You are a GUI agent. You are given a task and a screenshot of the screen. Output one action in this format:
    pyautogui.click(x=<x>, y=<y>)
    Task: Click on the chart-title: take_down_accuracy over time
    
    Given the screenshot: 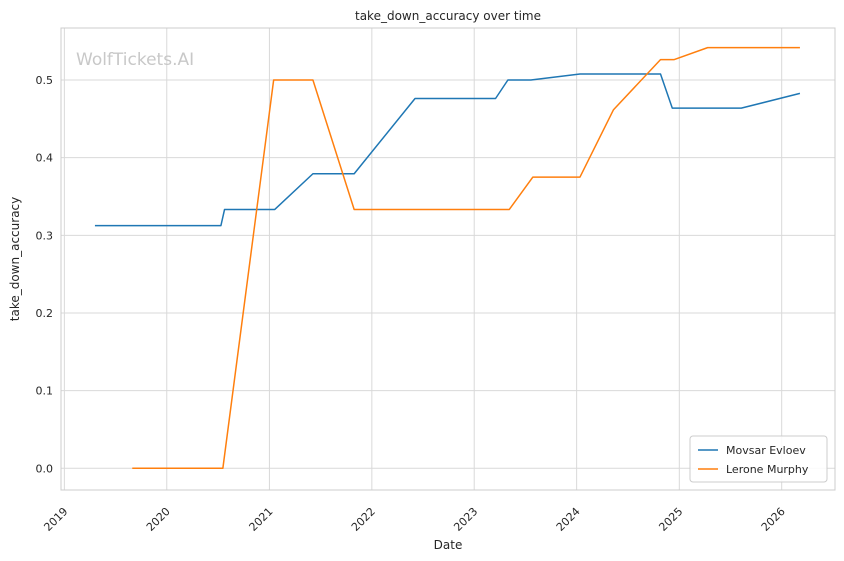 What is the action you would take?
    pyautogui.click(x=448, y=16)
    